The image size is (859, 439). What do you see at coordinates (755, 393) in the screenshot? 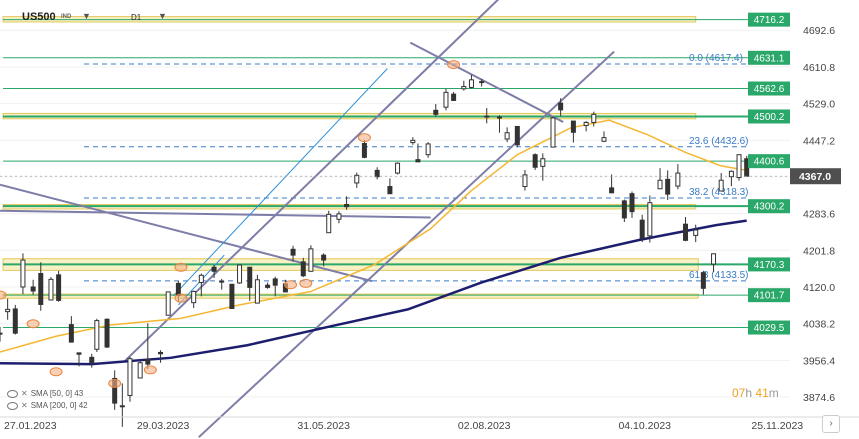
I see `candle-countdown: 07h 41m` at bounding box center [755, 393].